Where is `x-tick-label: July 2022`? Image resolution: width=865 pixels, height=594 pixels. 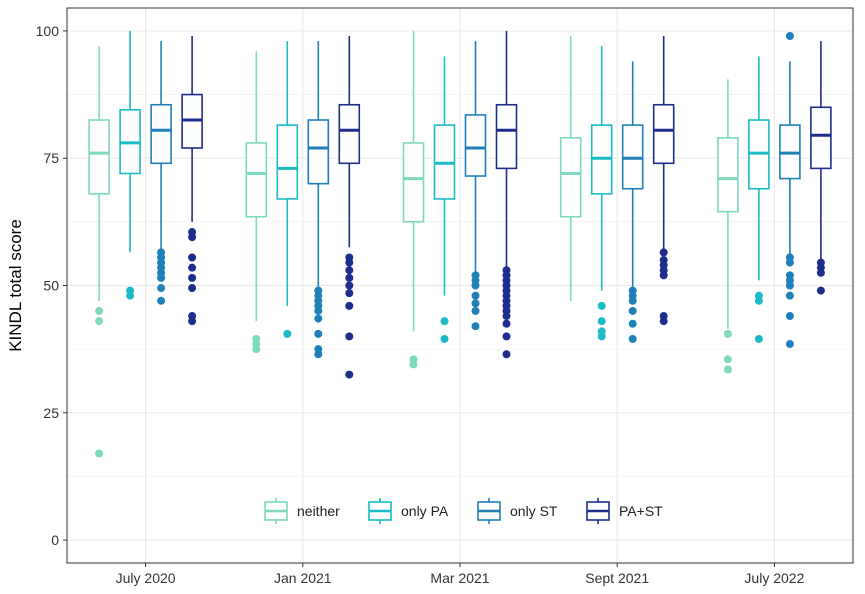
x-tick-label: July 2022 is located at coordinates (774, 578).